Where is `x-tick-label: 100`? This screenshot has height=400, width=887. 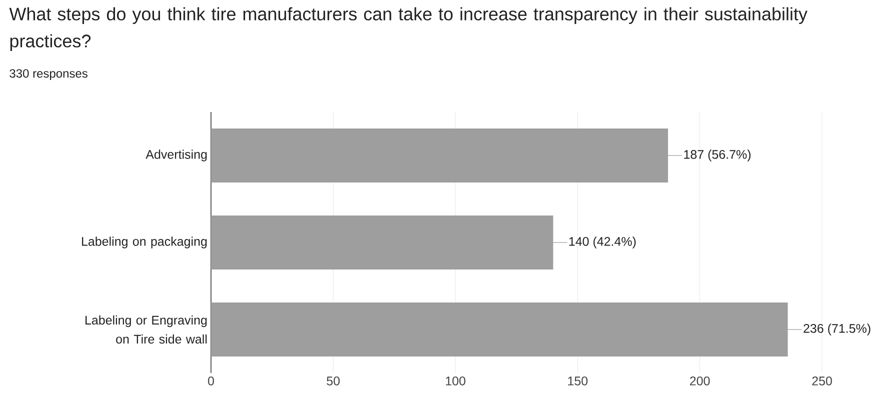 x-tick-label: 100 is located at coordinates (456, 381).